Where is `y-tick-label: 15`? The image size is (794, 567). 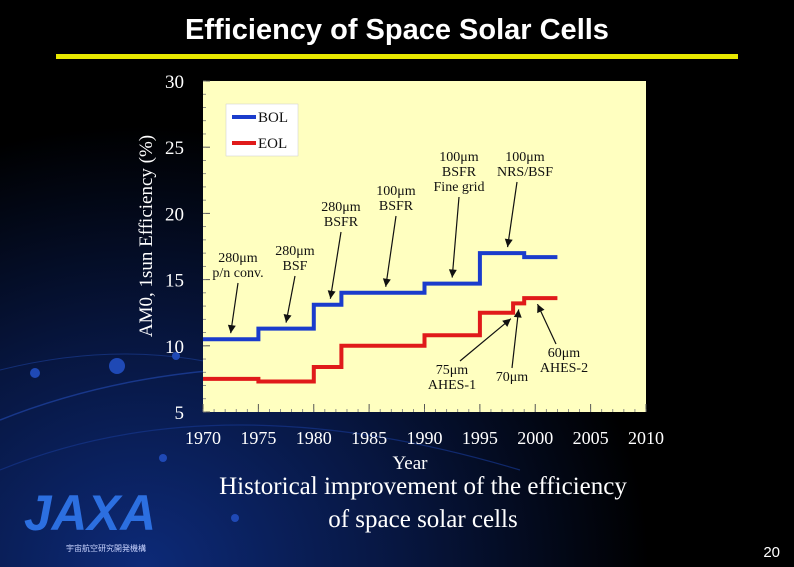
y-tick-label: 15 is located at coordinates (174, 281).